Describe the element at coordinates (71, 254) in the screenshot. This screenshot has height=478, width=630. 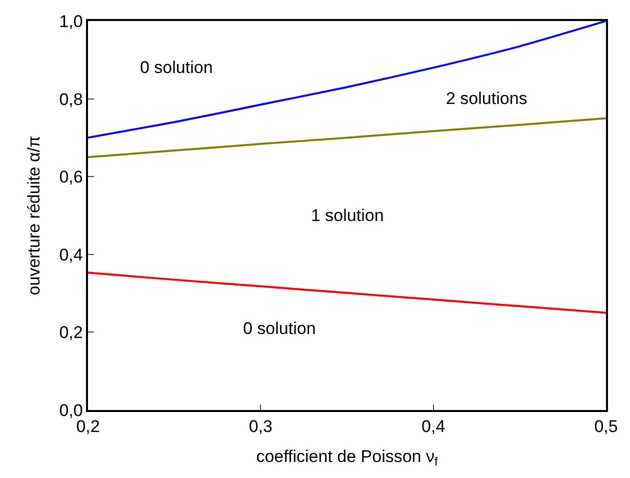
I see `y-tick-label: 0,4` at that location.